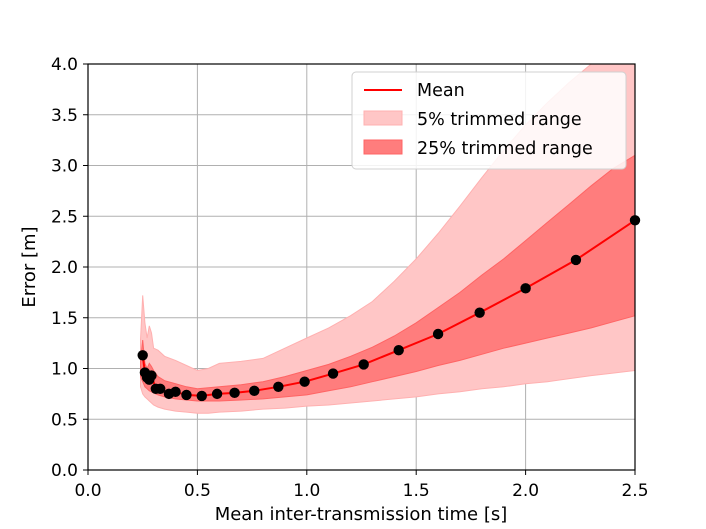  Describe the element at coordinates (64, 65) in the screenshot. I see `y-tick-label: 4.0` at that location.